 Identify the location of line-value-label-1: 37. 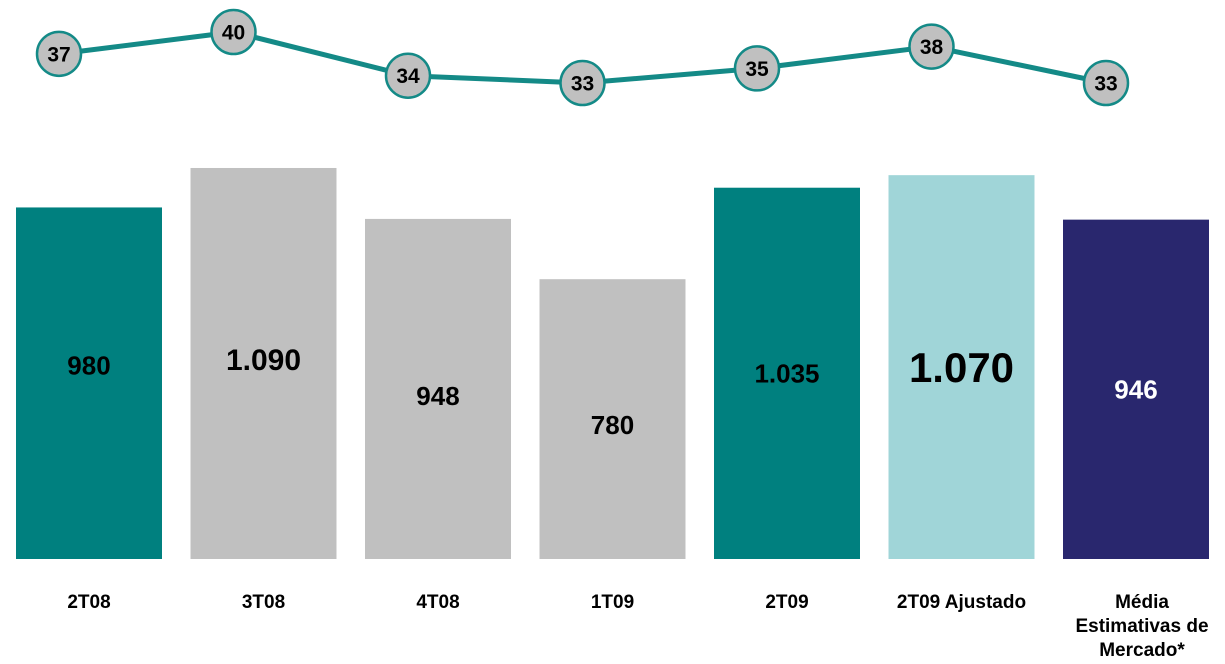
(58, 54).